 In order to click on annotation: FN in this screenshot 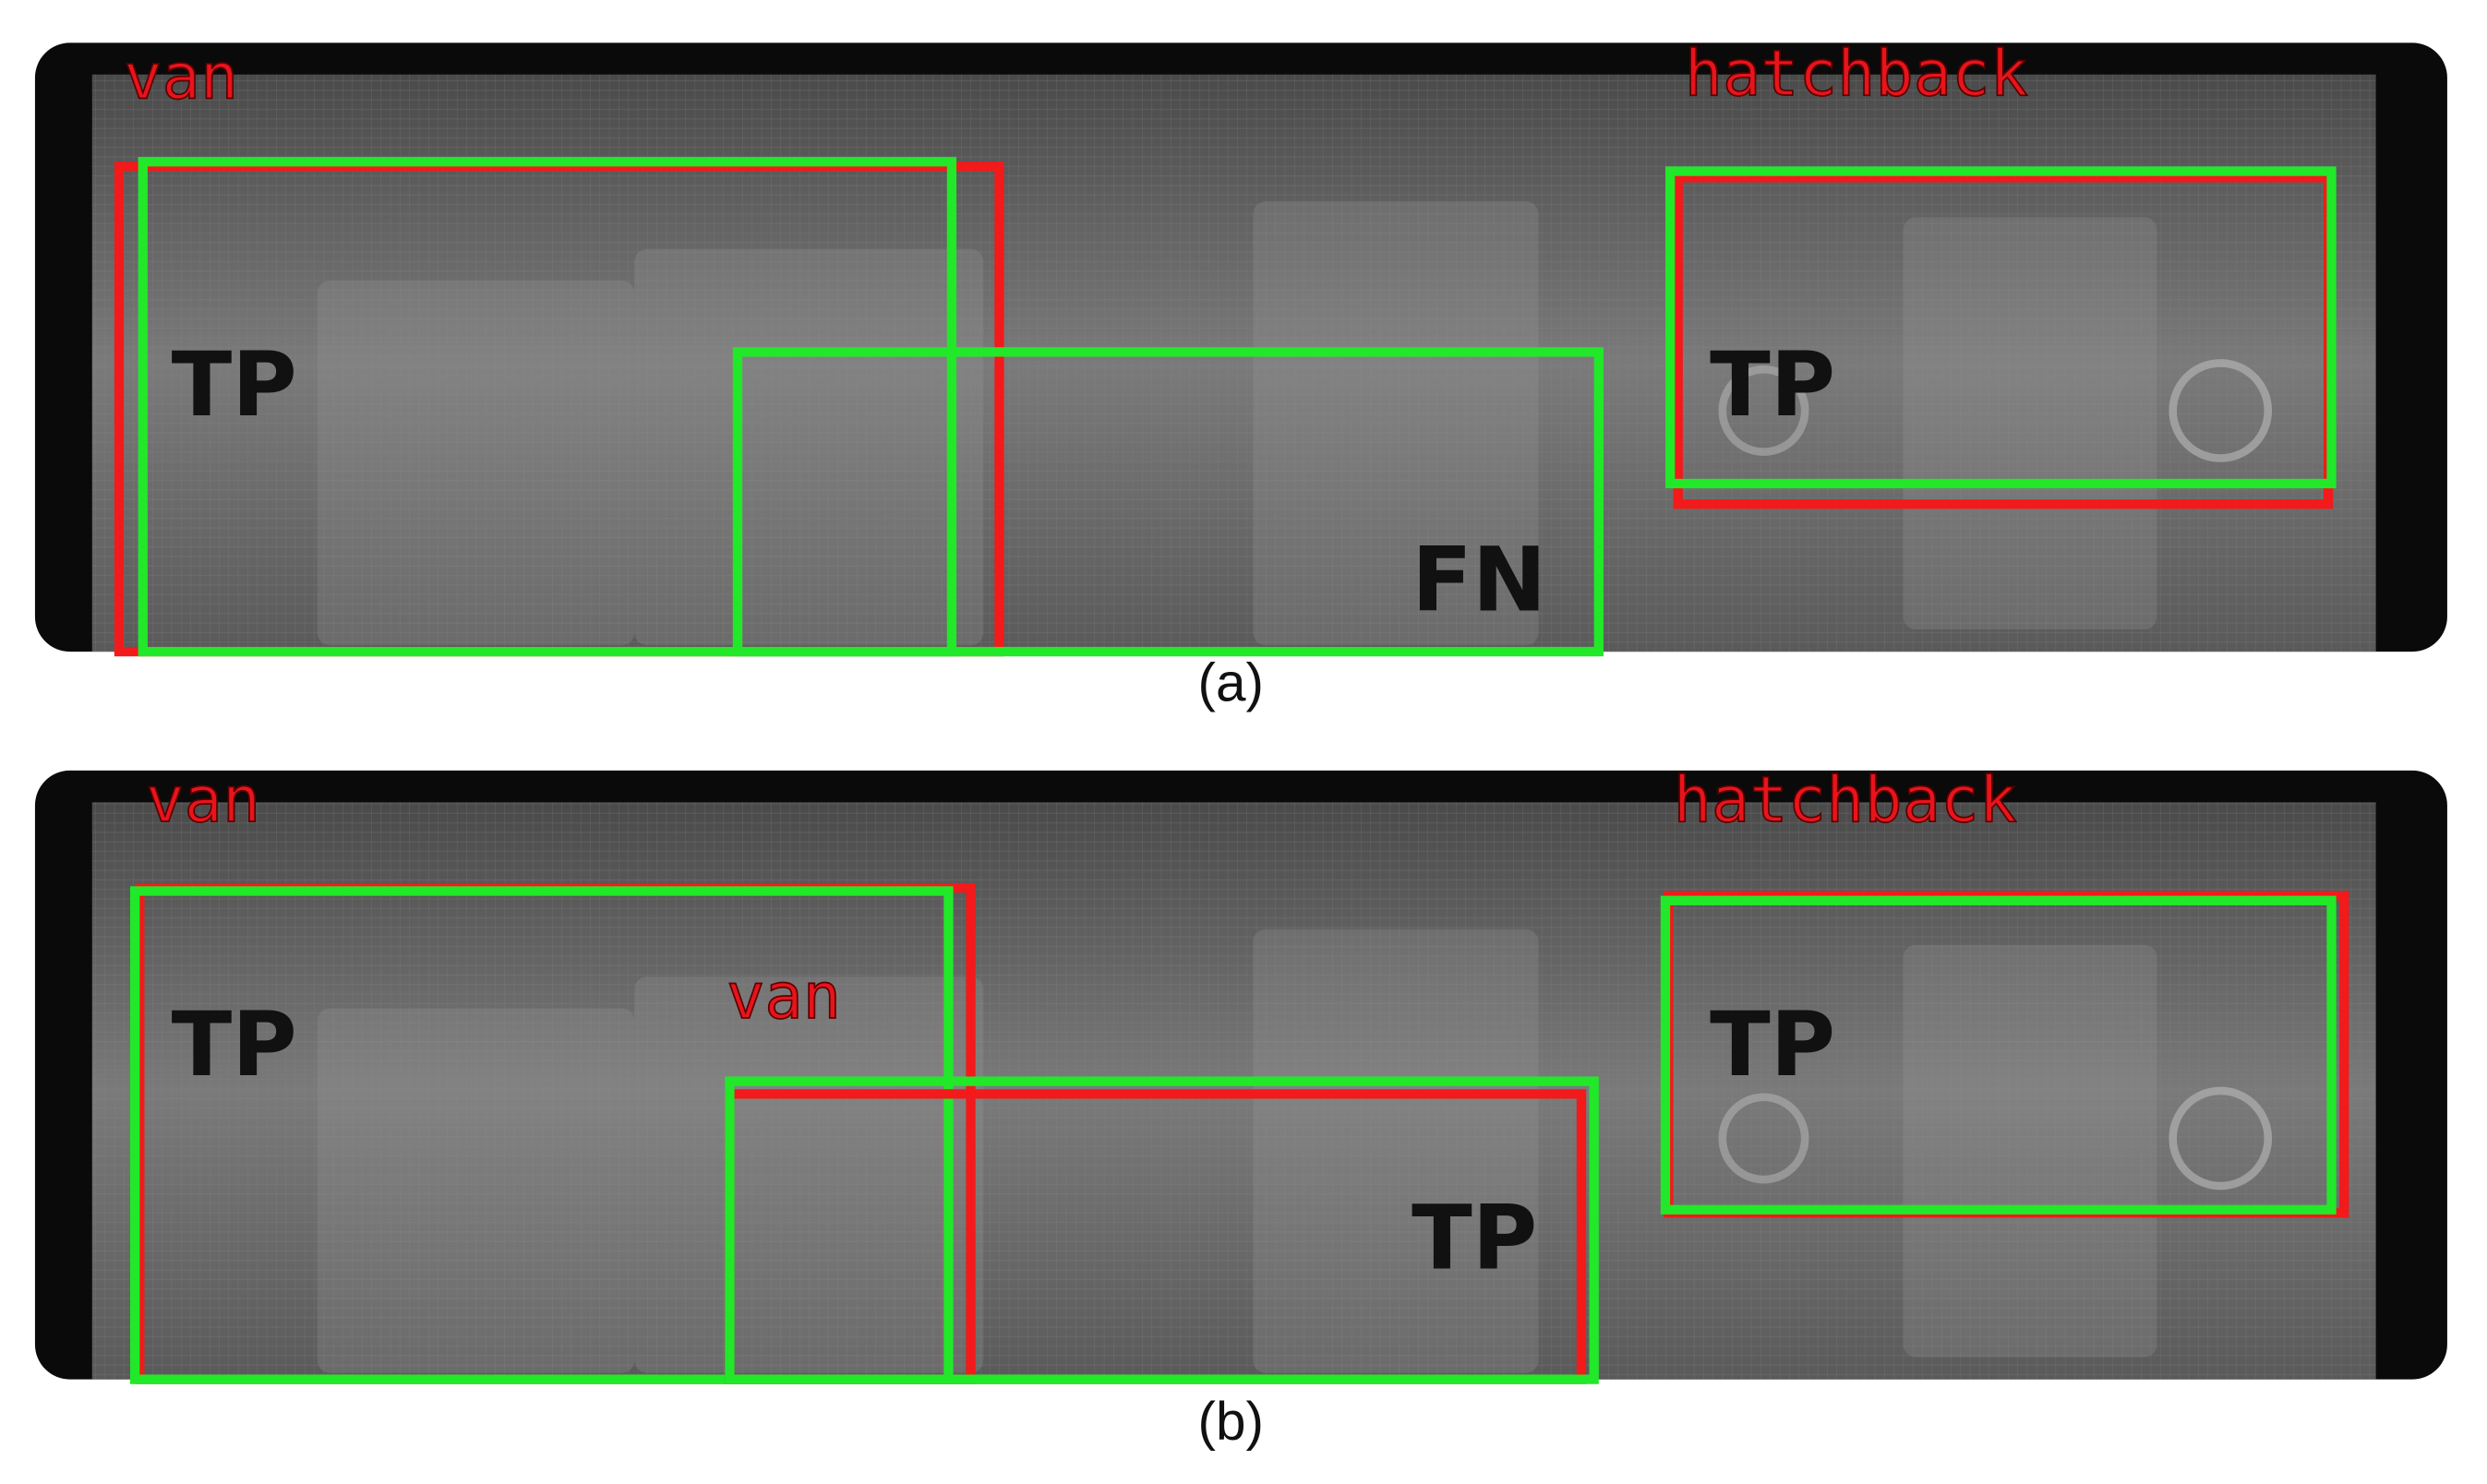, I will do `click(1479, 579)`.